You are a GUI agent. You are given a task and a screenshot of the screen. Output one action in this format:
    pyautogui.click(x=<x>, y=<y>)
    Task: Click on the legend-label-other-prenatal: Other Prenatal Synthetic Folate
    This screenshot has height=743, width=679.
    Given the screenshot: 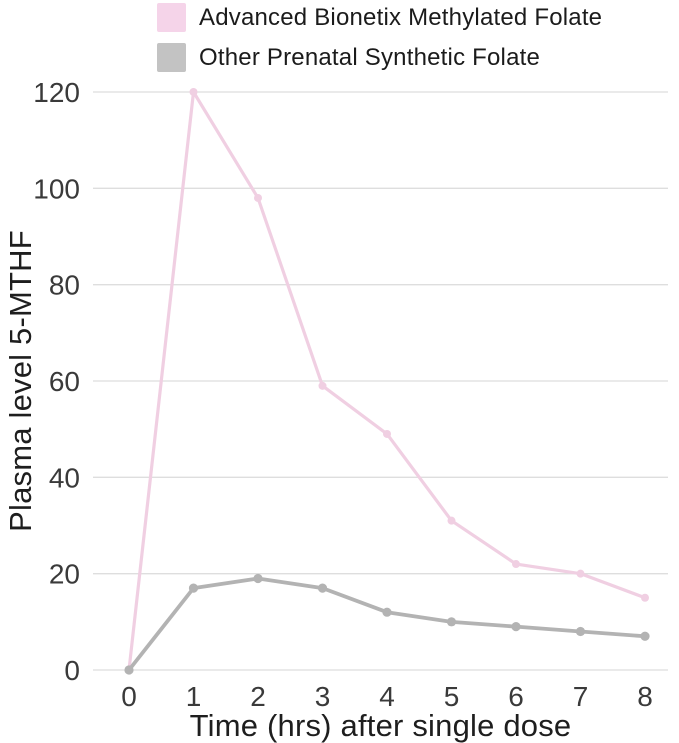 What is the action you would take?
    pyautogui.click(x=370, y=57)
    